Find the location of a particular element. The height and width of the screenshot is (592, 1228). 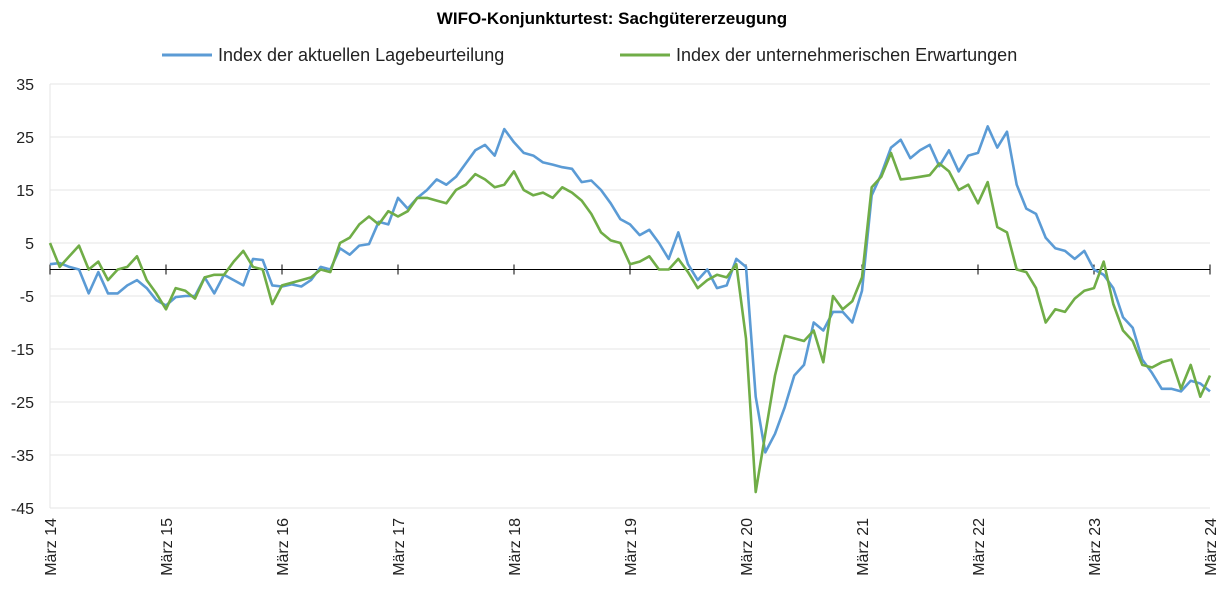

y-tick-label: 35 is located at coordinates (25, 85).